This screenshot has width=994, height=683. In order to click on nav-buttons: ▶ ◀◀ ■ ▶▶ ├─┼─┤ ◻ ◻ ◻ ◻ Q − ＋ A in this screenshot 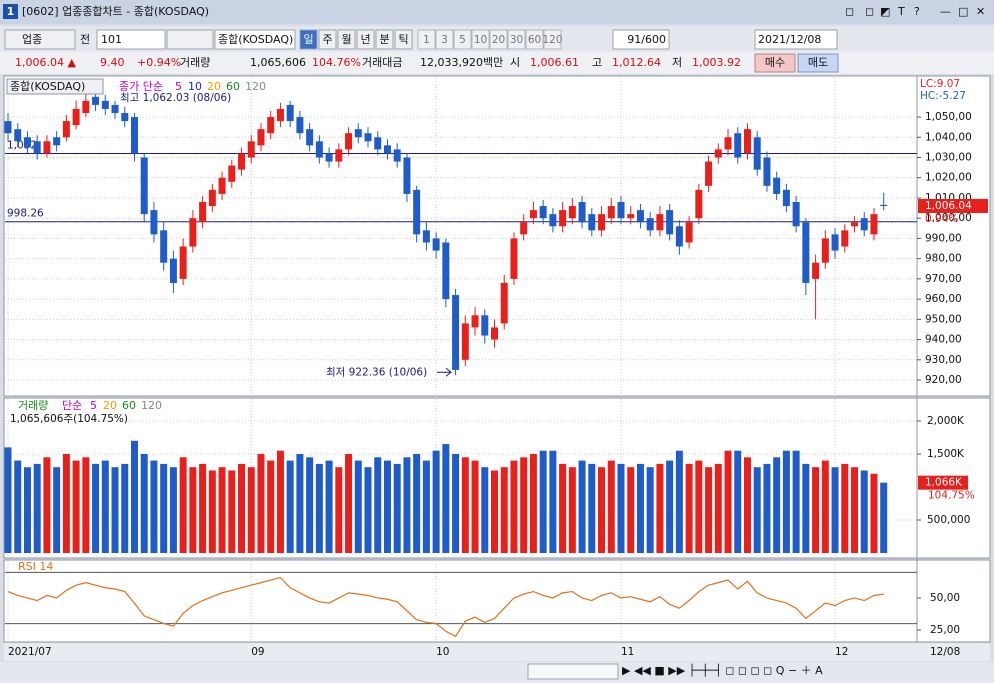, I will do `click(722, 670)`.